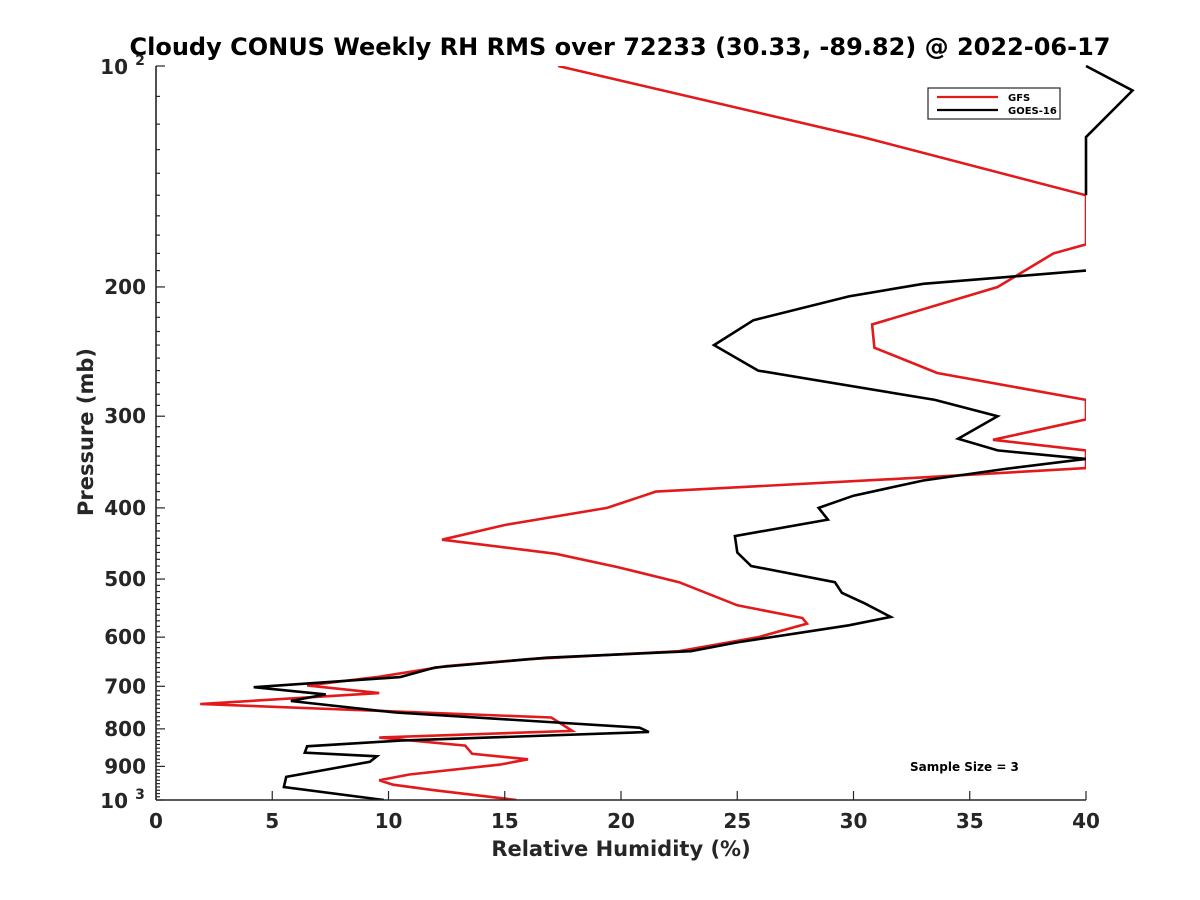  I want to click on y-tick-label: 600, so click(125, 637).